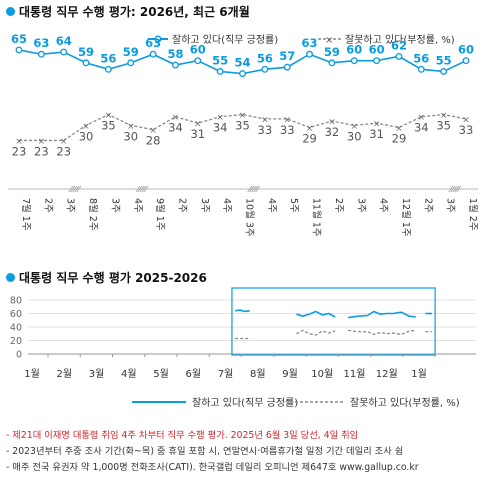 This screenshot has height=482, width=486. I want to click on positive-data-label: 65, so click(19, 39).